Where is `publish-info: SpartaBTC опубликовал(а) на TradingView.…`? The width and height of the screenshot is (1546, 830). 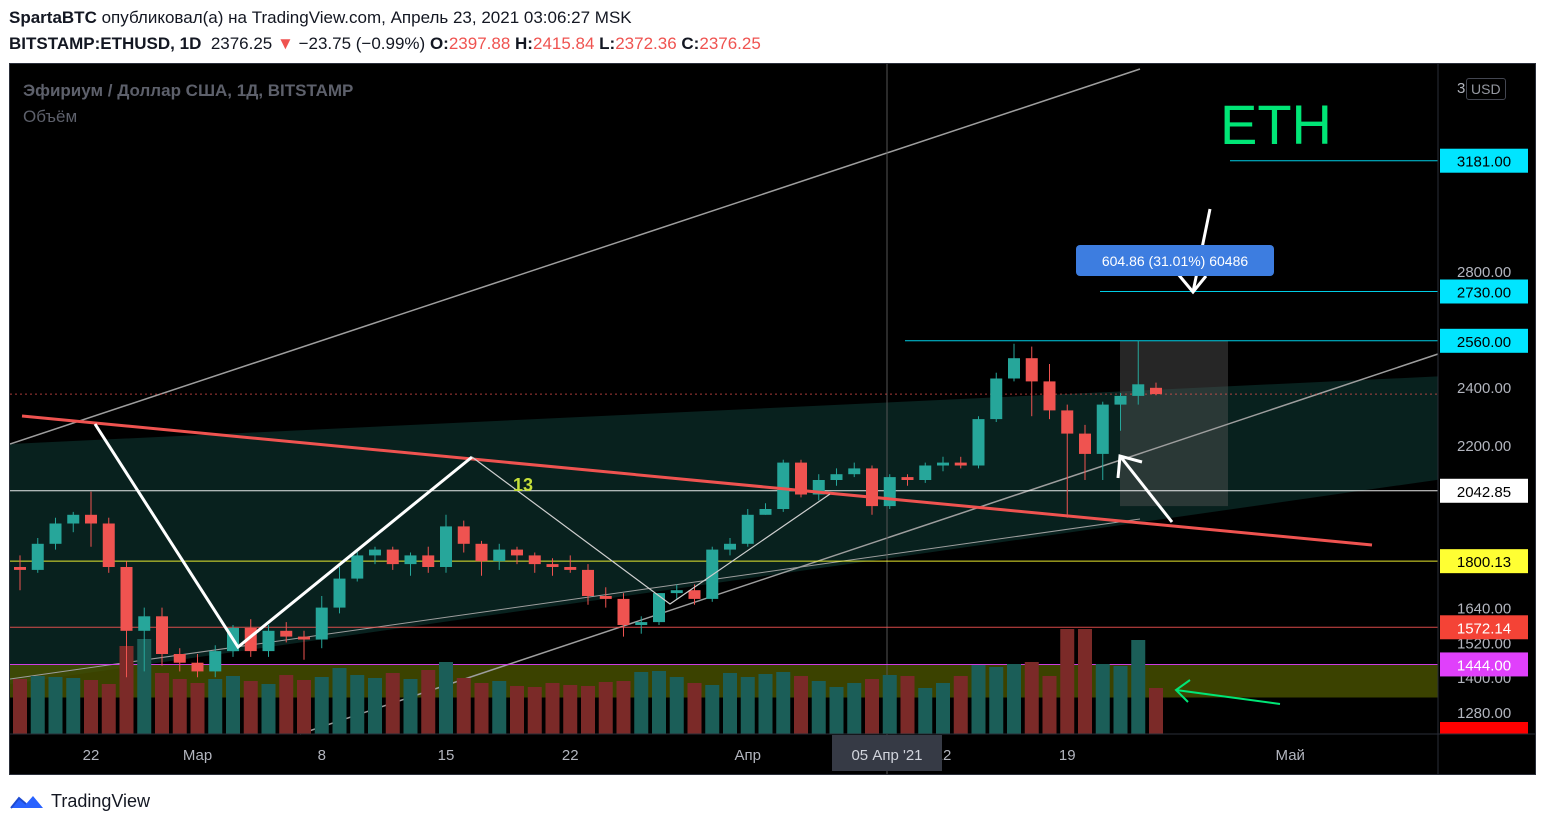
publish-info: SpartaBTC опубликовал(а) на TradingView.… is located at coordinates (320, 18).